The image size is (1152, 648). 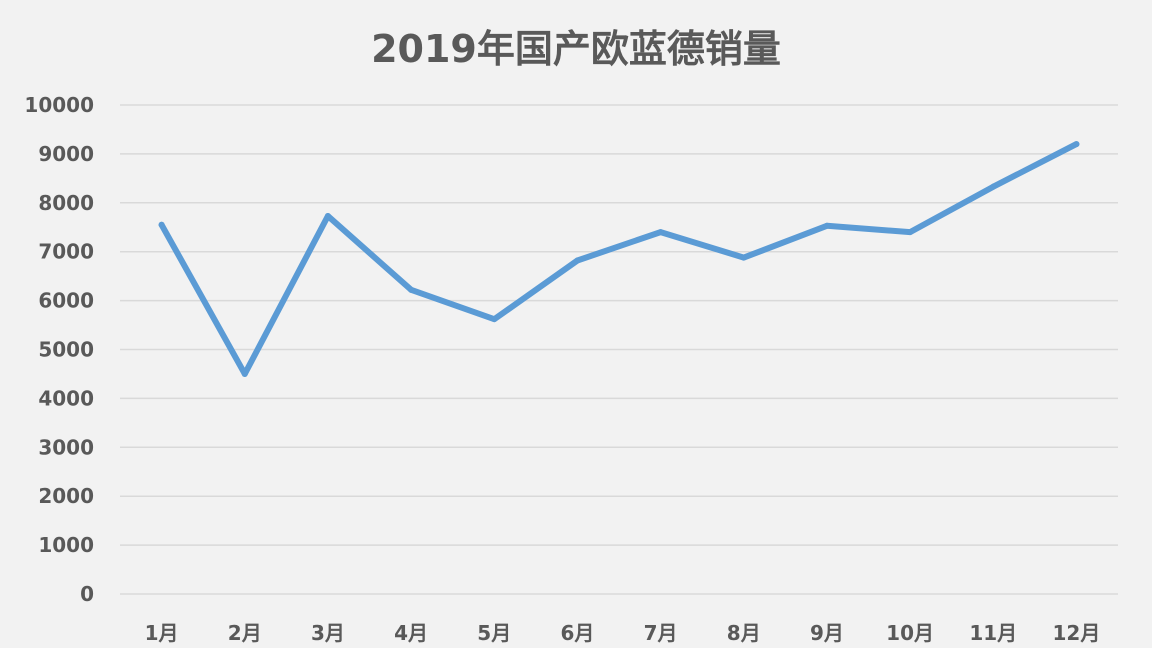 I want to click on y-tick-label: 2000, so click(x=66, y=496).